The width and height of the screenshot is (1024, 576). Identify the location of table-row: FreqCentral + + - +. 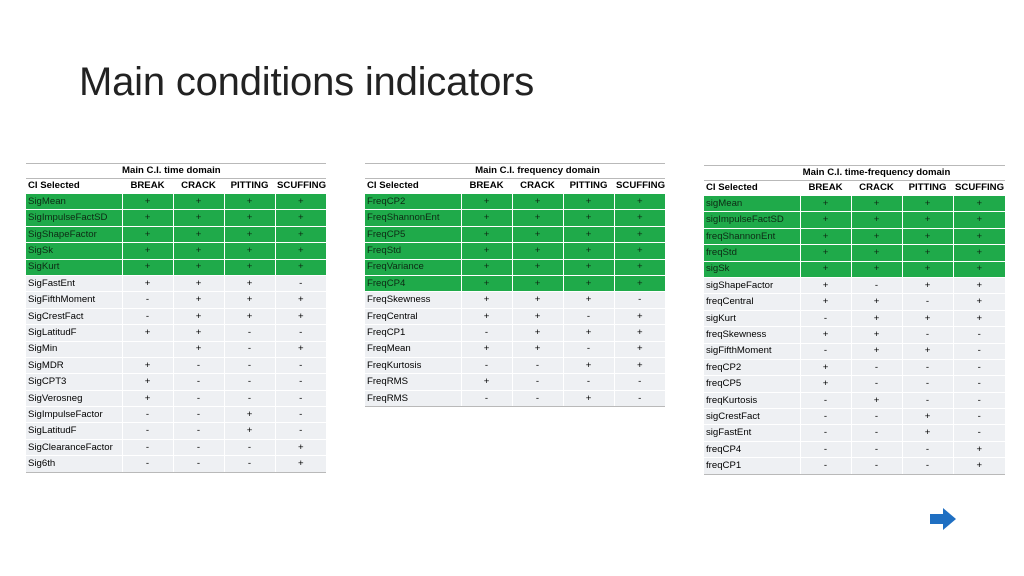
(515, 317).